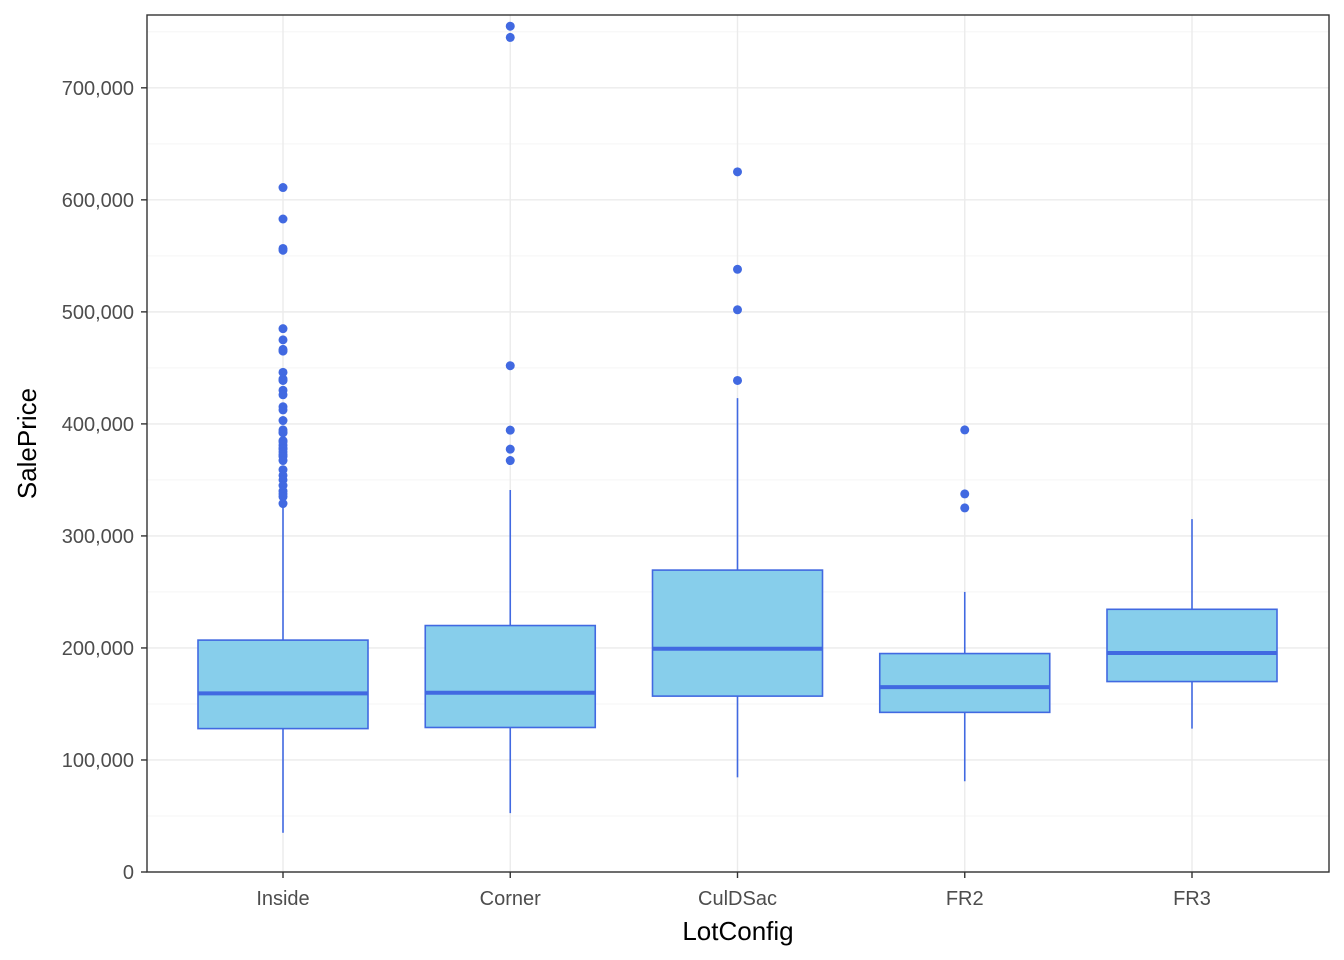  I want to click on y-axis-title: SalePrice, so click(27, 443).